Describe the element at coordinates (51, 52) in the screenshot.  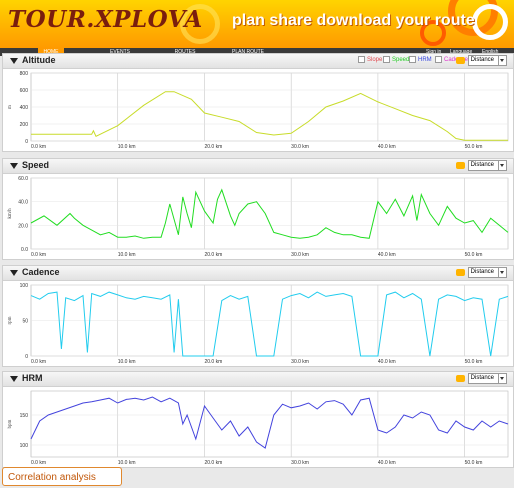
I see `nav-home: HOME` at that location.